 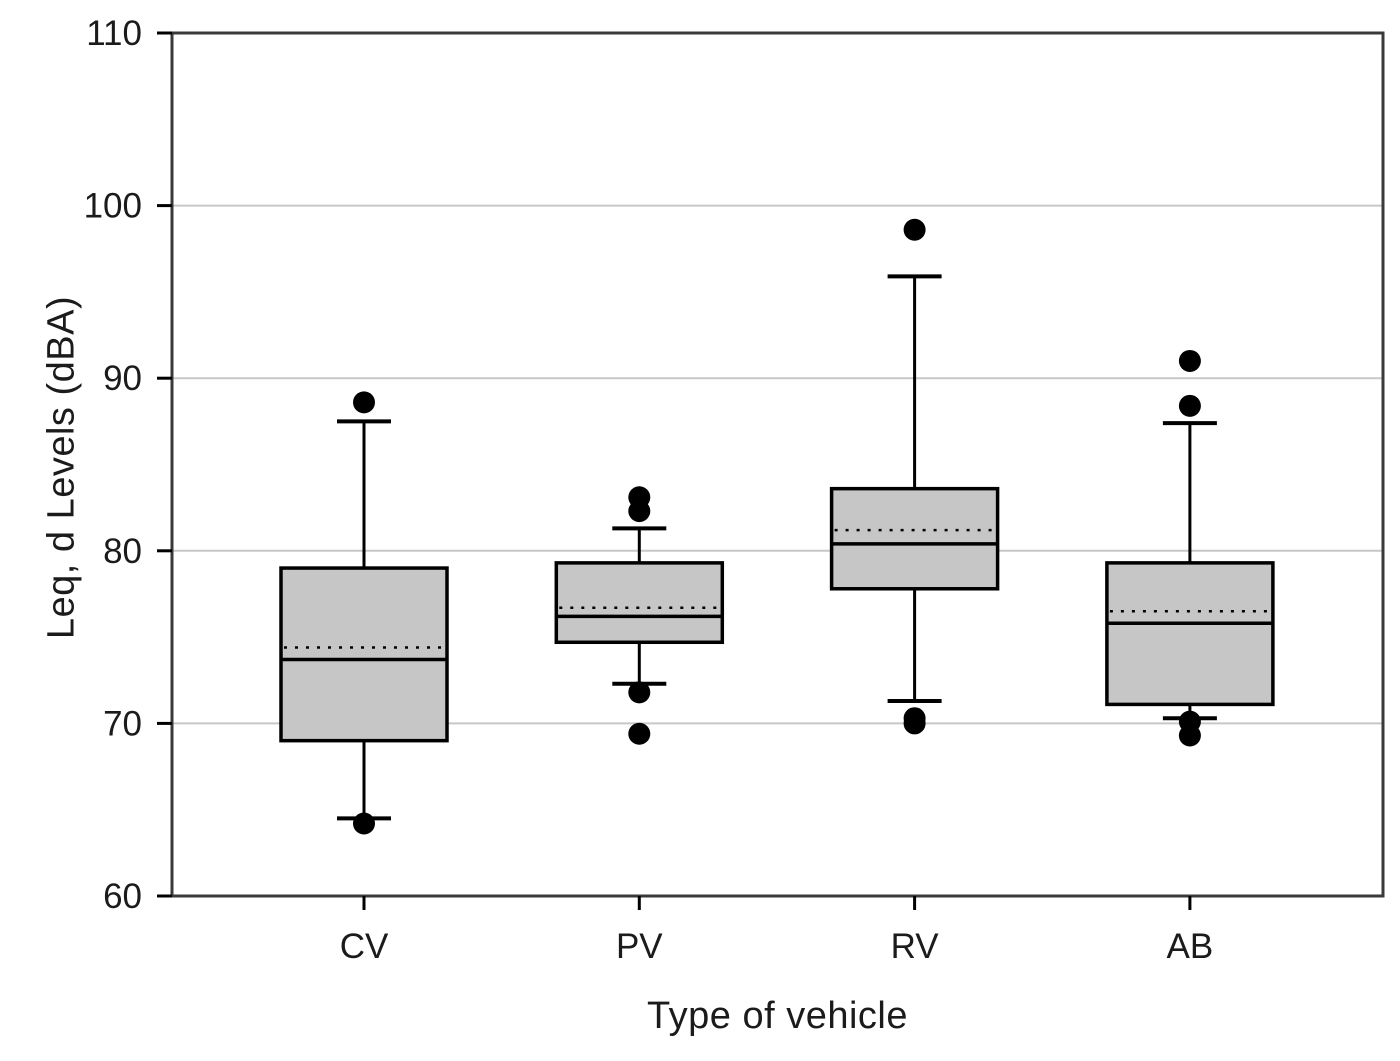 What do you see at coordinates (122, 551) in the screenshot?
I see `y-tick-label-80: 80` at bounding box center [122, 551].